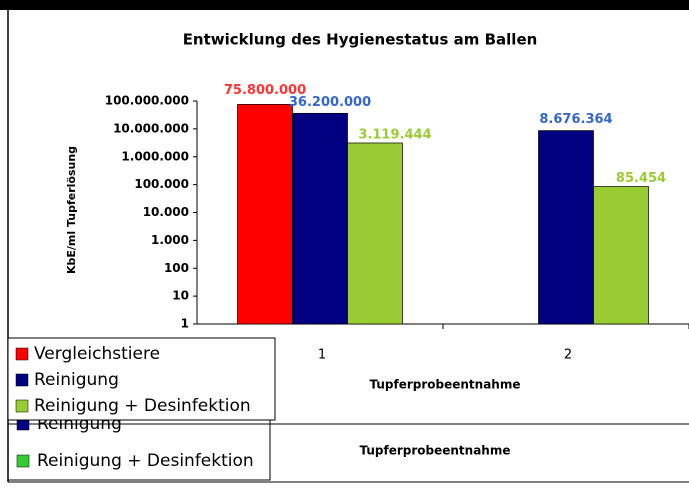 The width and height of the screenshot is (689, 488). I want to click on y-axis-label: KbE/ml Tupferlösung, so click(71, 210).